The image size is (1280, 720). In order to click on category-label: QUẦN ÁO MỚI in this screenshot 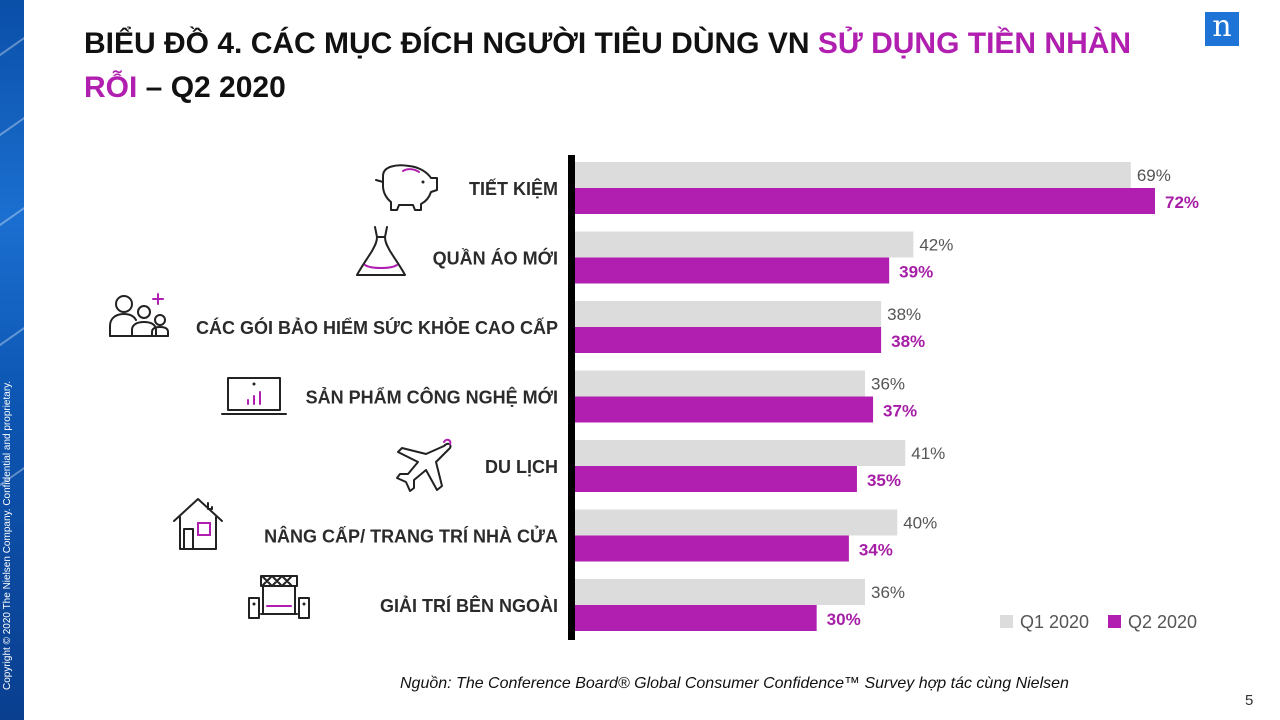, I will do `click(495, 258)`.